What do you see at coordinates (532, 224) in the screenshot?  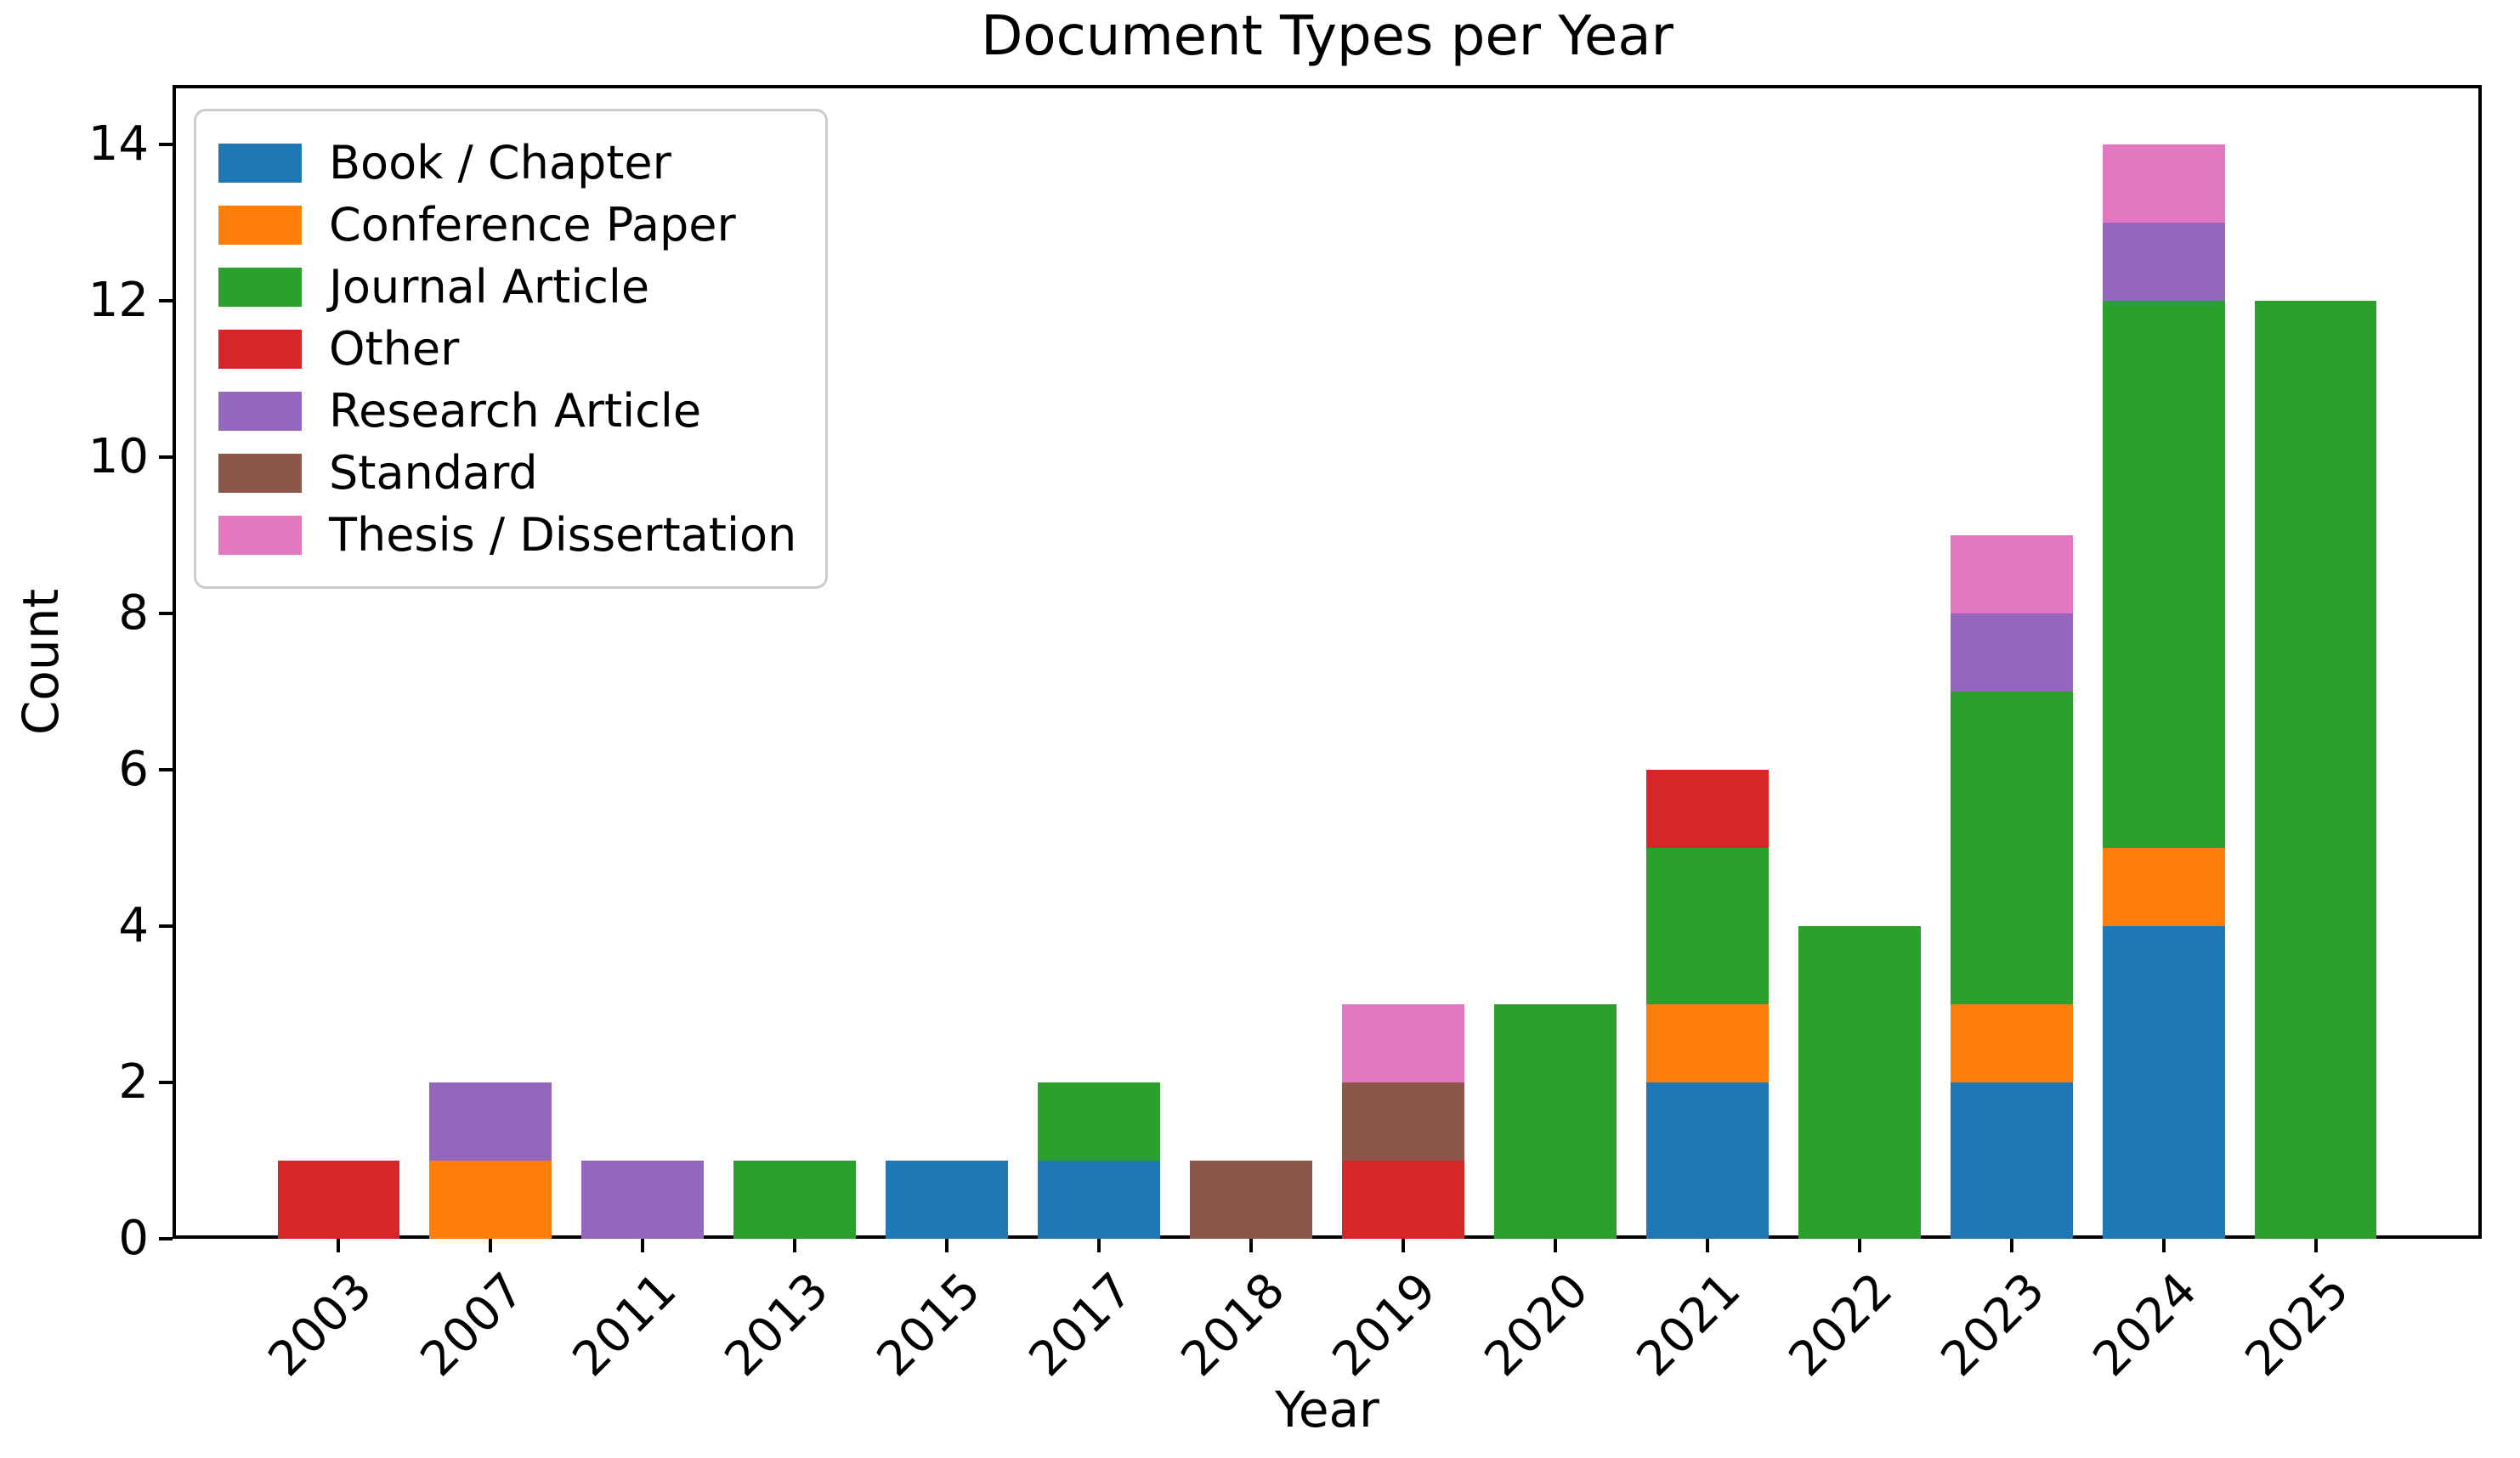 I see `legend-label: Conference Paper` at bounding box center [532, 224].